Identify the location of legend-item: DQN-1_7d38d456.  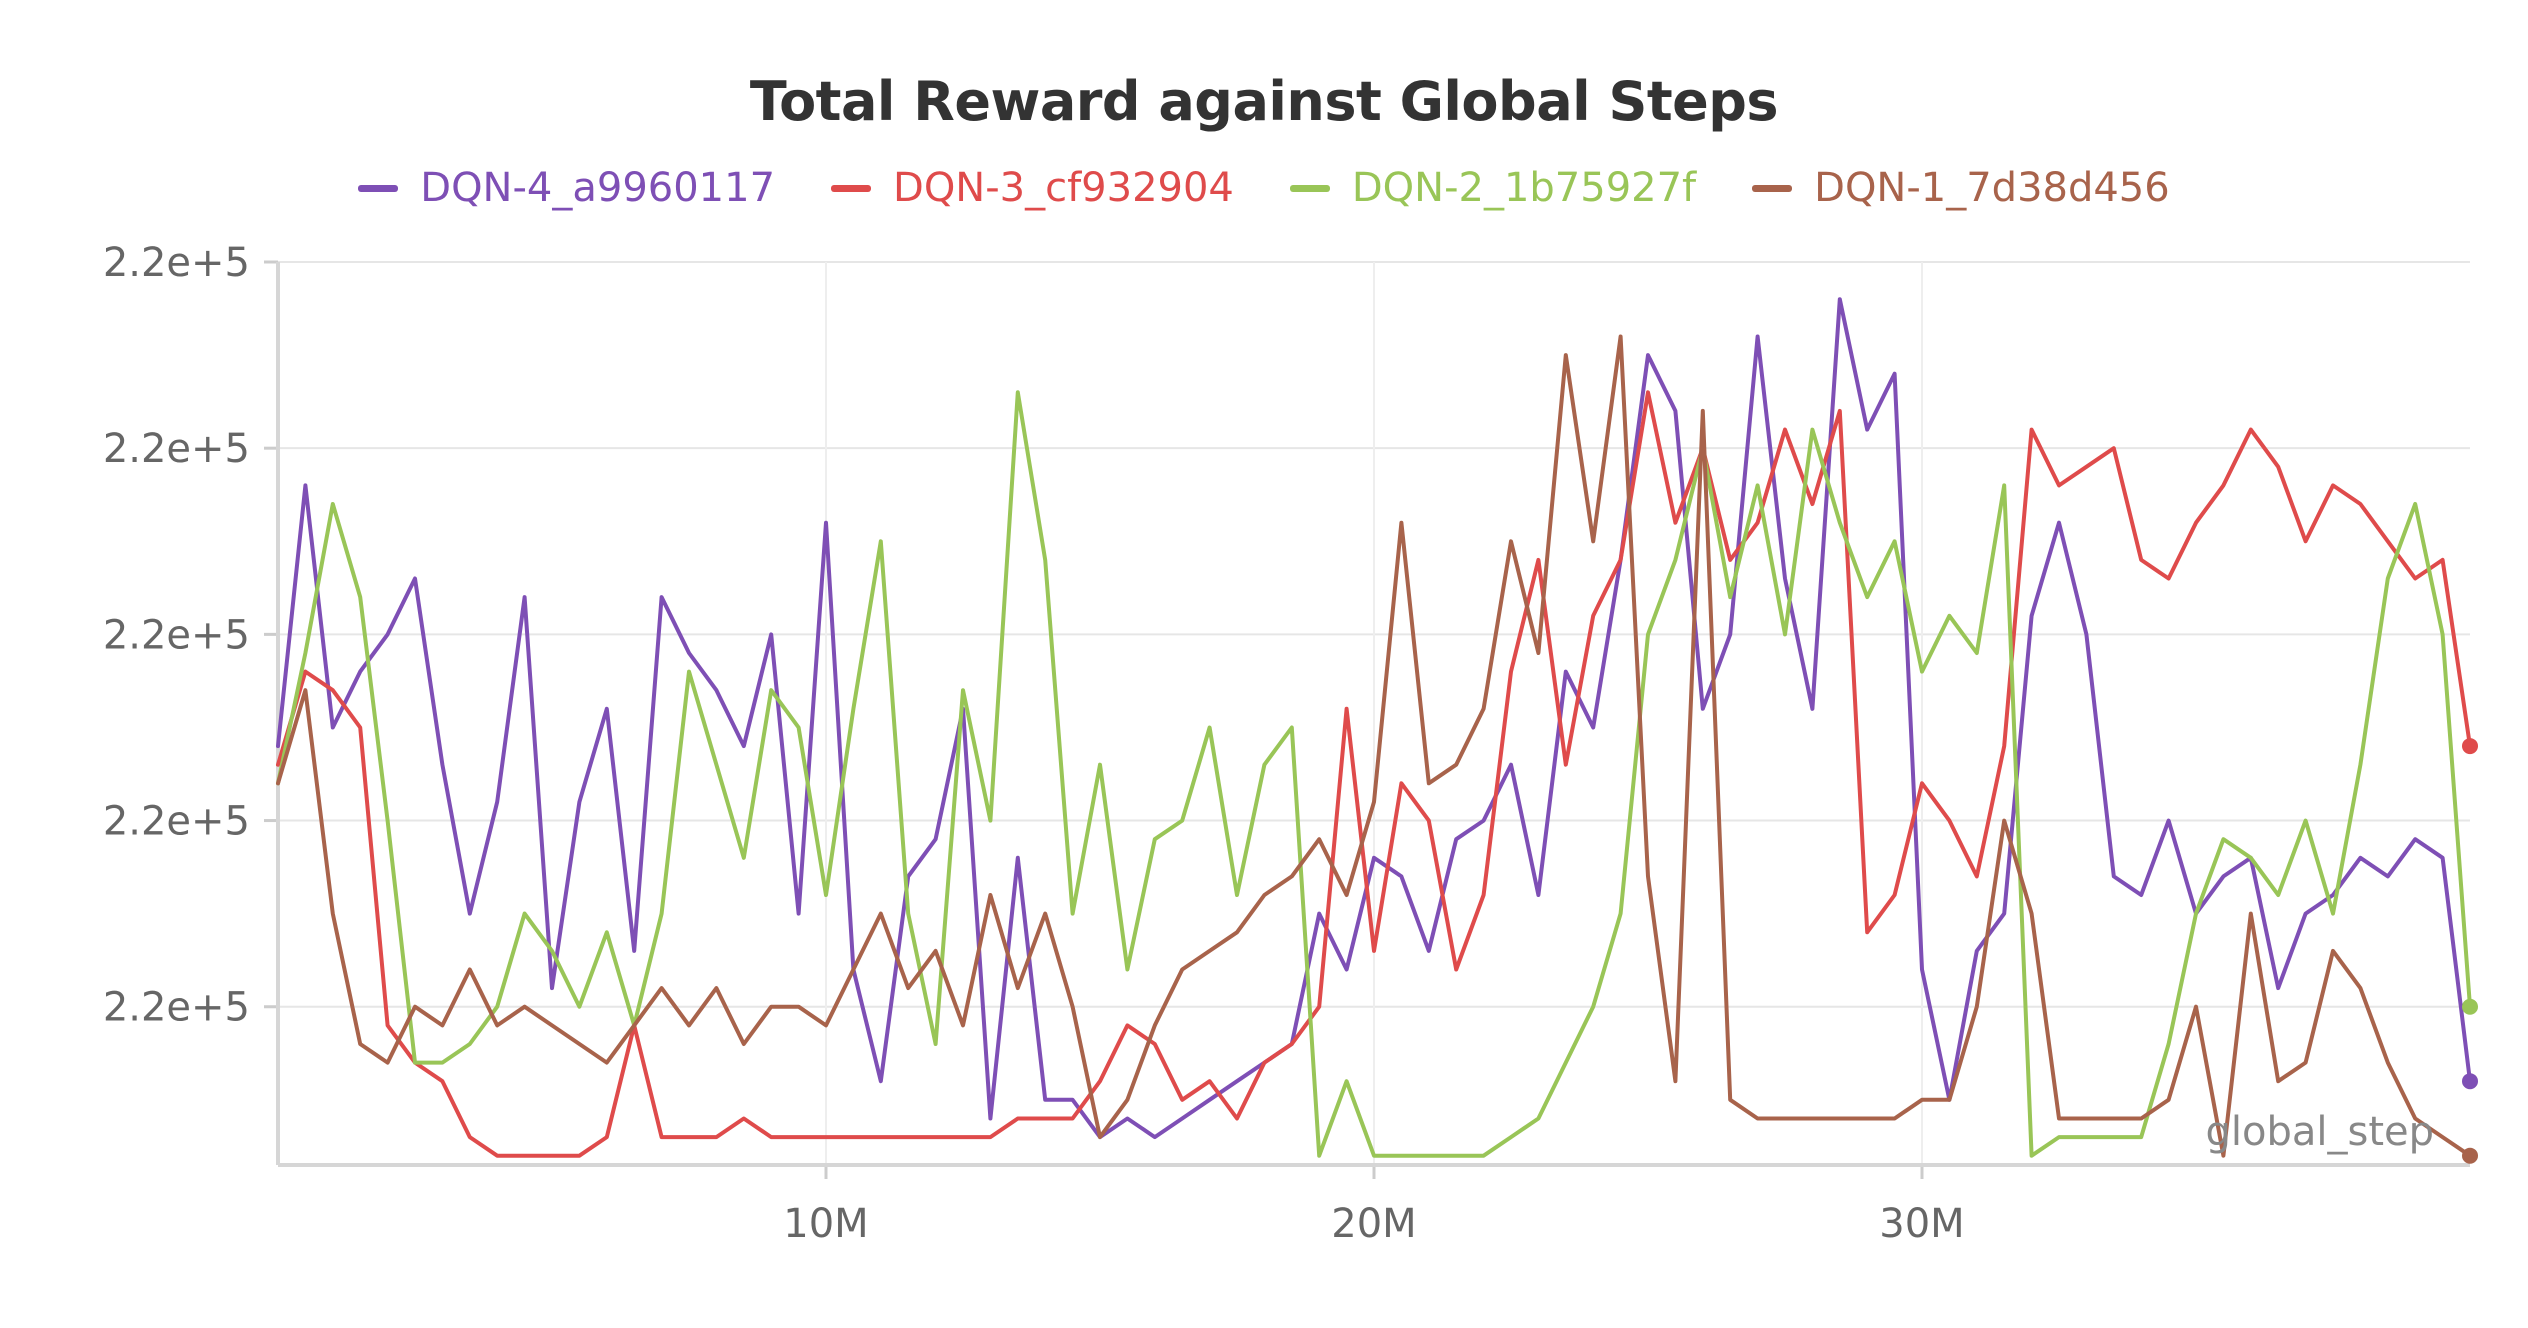
(1961, 188).